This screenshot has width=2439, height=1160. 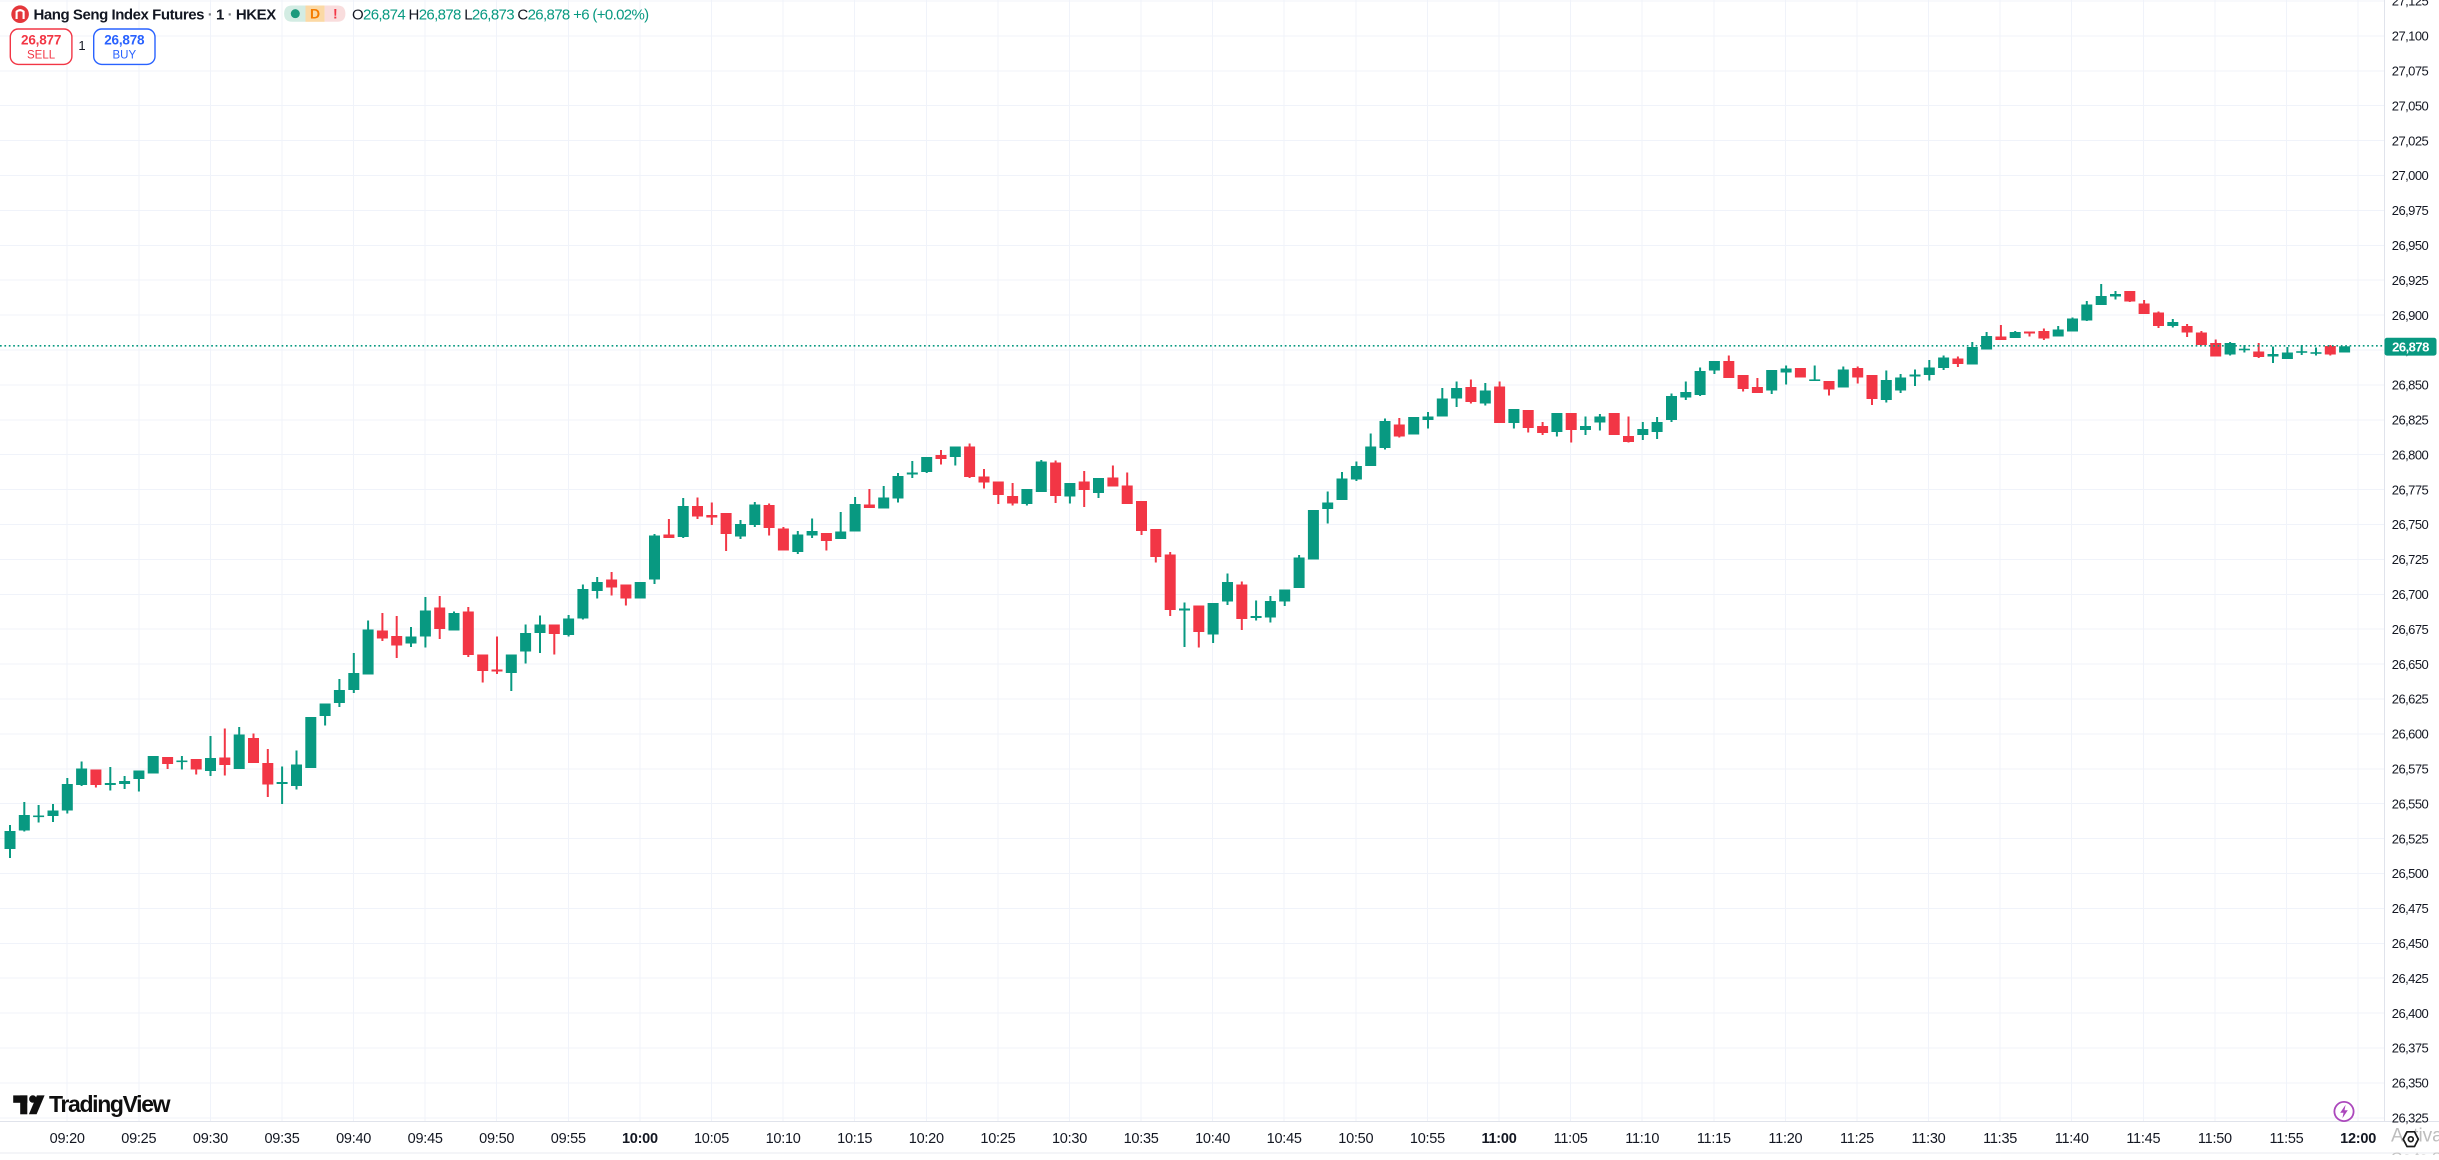 I want to click on svg-text: 26,975, so click(x=2410, y=210).